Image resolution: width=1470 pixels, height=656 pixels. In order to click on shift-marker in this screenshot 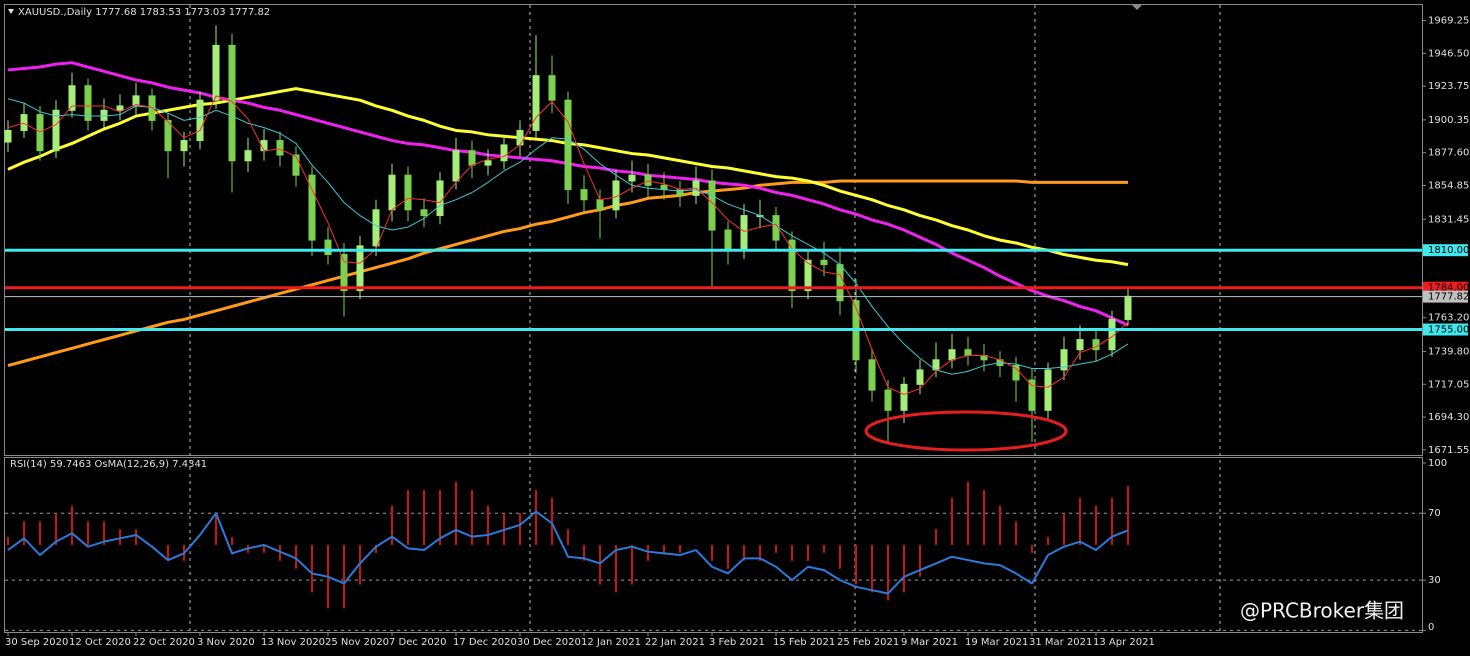, I will do `click(1137, 7)`.